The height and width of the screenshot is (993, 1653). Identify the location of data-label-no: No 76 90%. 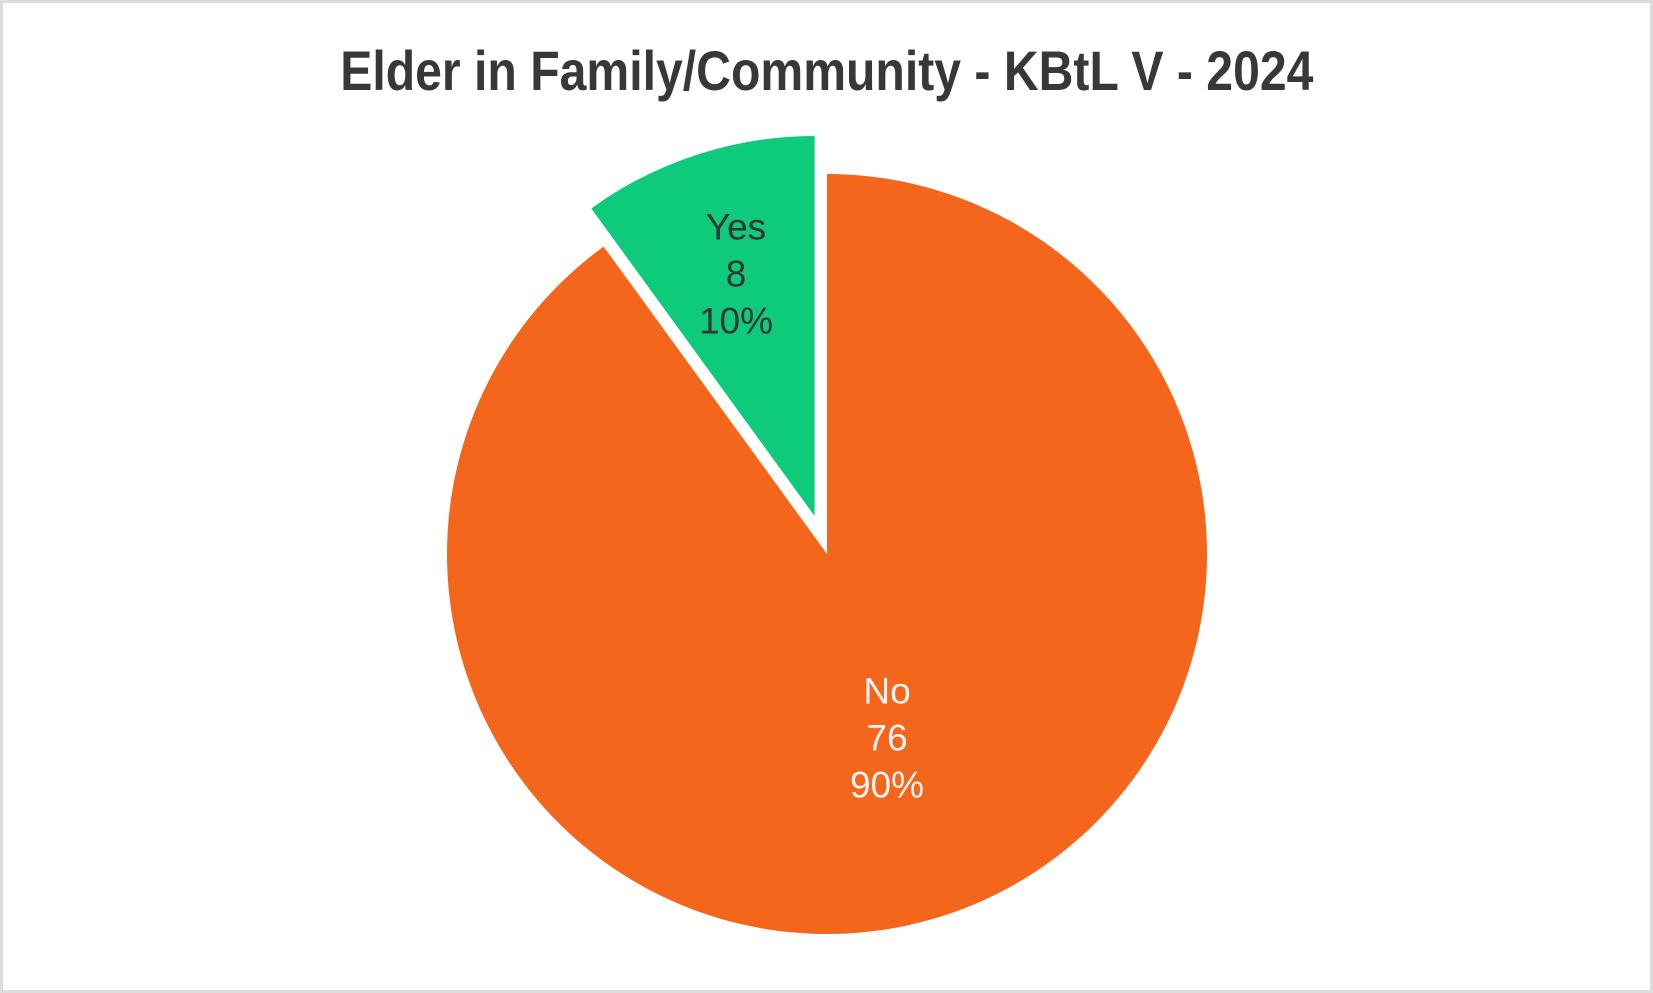
(887, 738).